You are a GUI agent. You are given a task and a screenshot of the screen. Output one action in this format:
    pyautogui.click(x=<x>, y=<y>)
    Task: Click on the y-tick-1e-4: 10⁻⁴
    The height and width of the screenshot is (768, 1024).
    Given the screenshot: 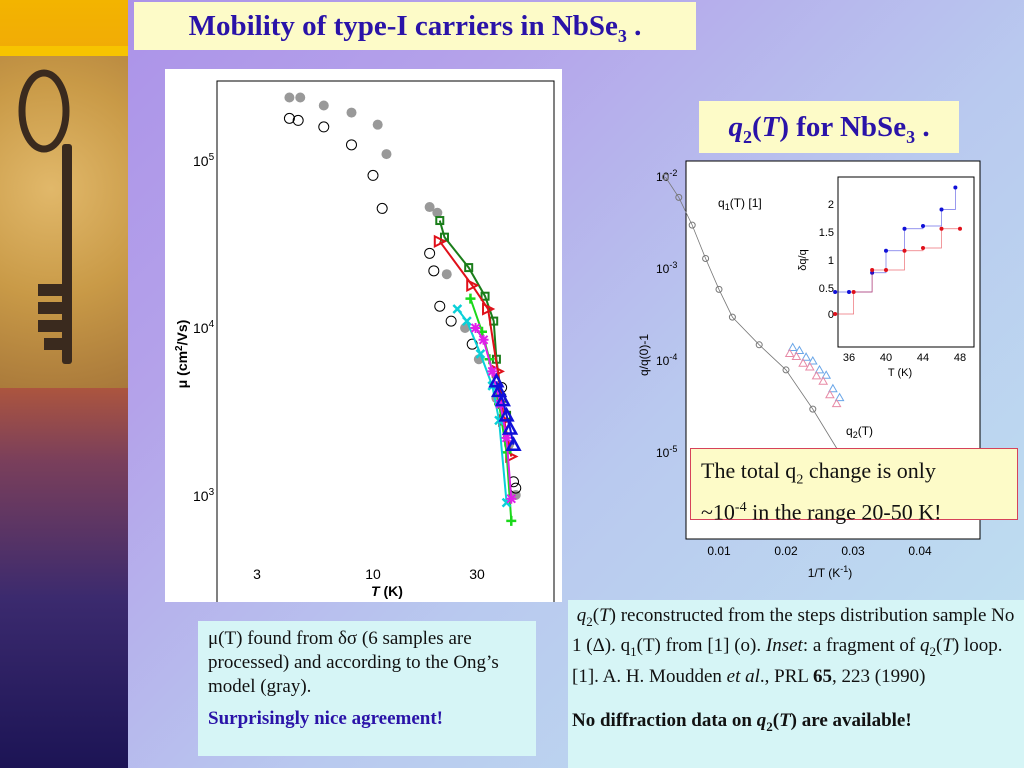 What is the action you would take?
    pyautogui.click(x=666, y=360)
    